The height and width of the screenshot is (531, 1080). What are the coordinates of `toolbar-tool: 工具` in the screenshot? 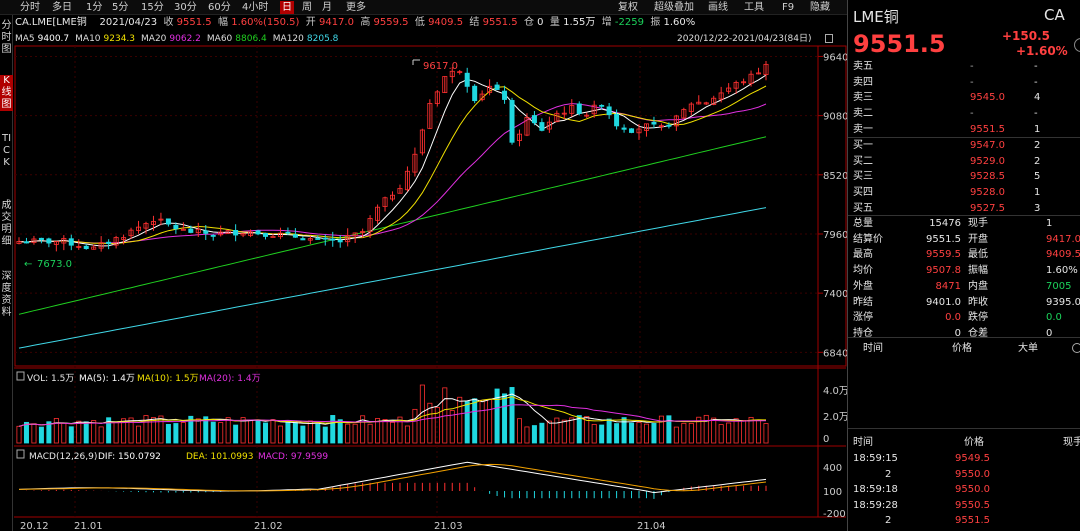 It's located at (754, 7).